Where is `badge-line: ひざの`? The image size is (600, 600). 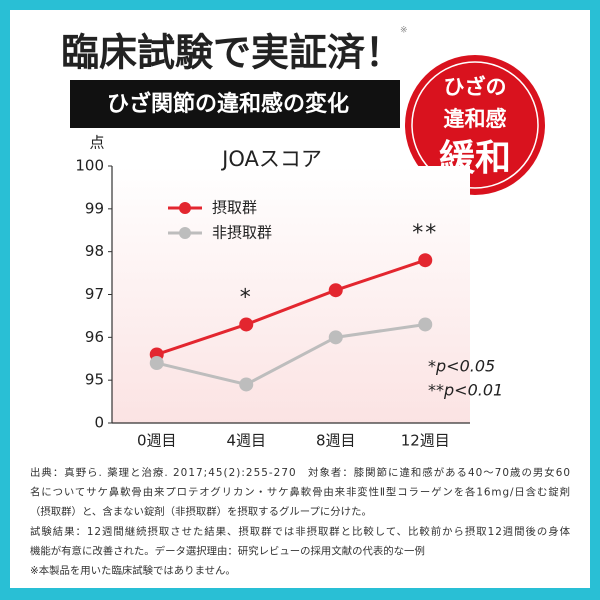 badge-line: ひざの is located at coordinates (475, 87).